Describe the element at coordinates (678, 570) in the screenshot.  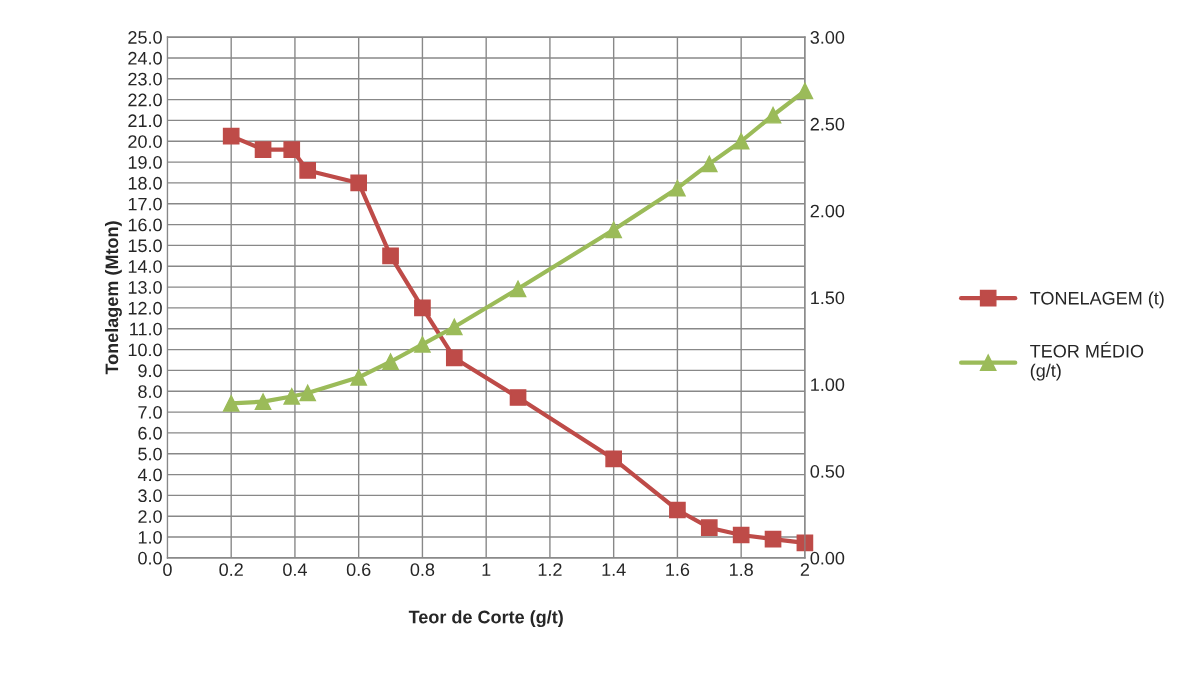
I see `x-tick-label: 1.6` at that location.